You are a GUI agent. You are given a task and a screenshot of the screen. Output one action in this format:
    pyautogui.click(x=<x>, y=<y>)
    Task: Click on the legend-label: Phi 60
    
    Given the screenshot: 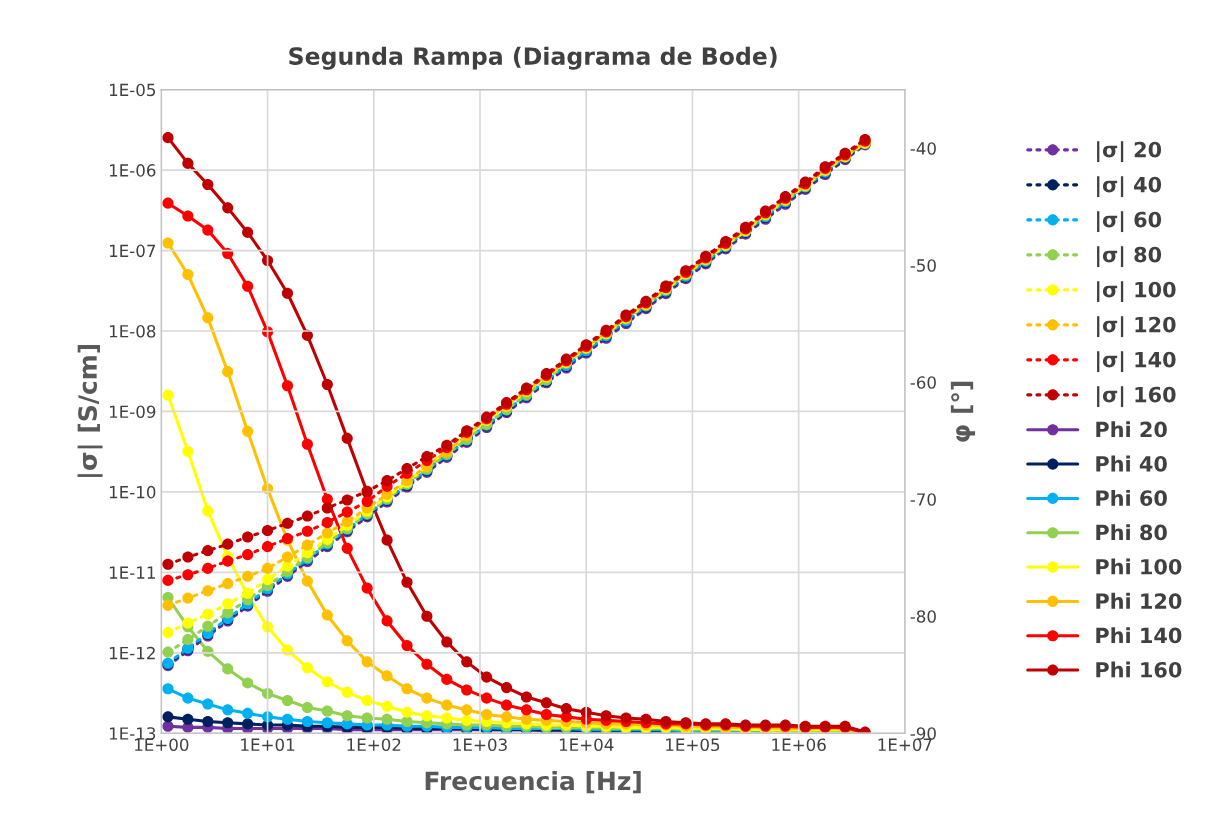 What is the action you would take?
    pyautogui.click(x=1131, y=498)
    